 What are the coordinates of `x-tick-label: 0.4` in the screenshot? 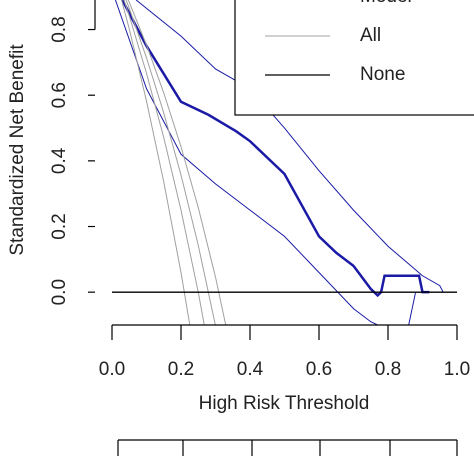 It's located at (250, 369).